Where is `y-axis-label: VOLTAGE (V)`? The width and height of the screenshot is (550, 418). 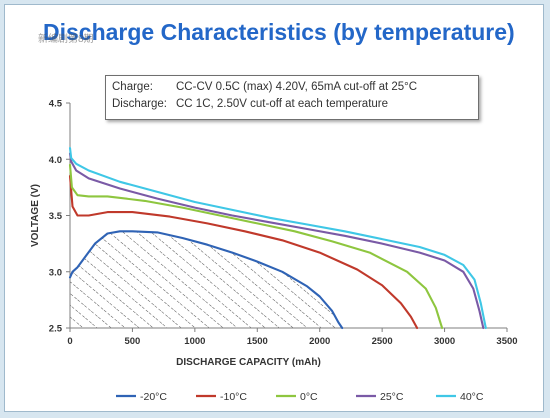
y-axis-label: VOLTAGE (V) is located at coordinates (35, 215).